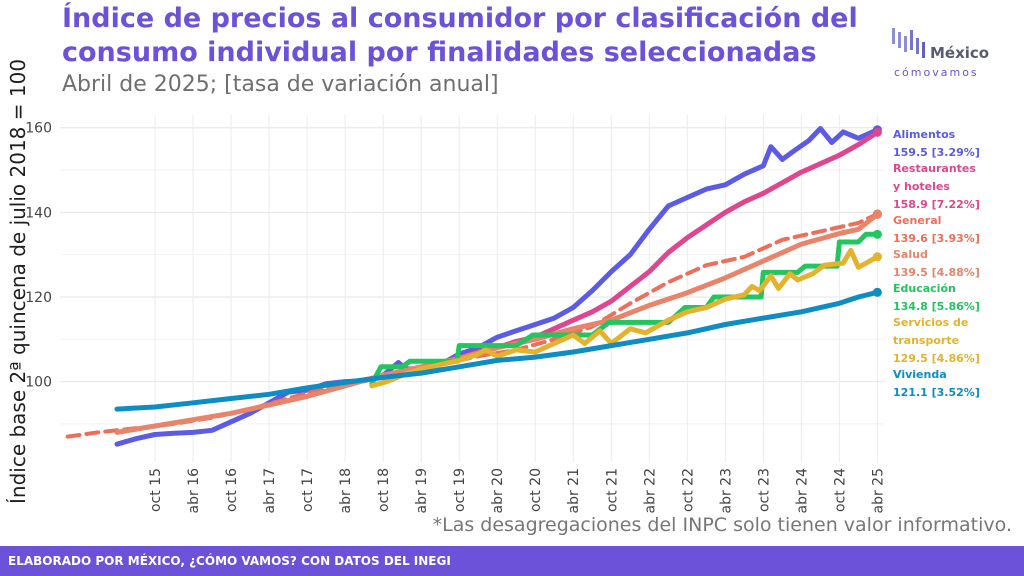 The height and width of the screenshot is (576, 1024). I want to click on x-tick-label: abr 23, so click(726, 491).